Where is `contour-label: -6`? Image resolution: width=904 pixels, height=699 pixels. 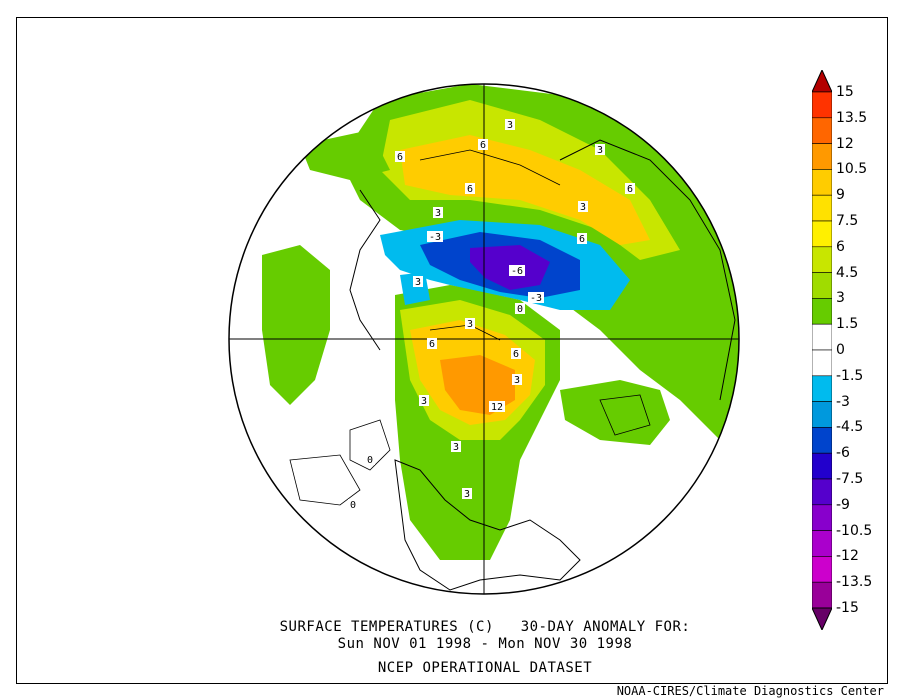 contour-label: -6 is located at coordinates (517, 271).